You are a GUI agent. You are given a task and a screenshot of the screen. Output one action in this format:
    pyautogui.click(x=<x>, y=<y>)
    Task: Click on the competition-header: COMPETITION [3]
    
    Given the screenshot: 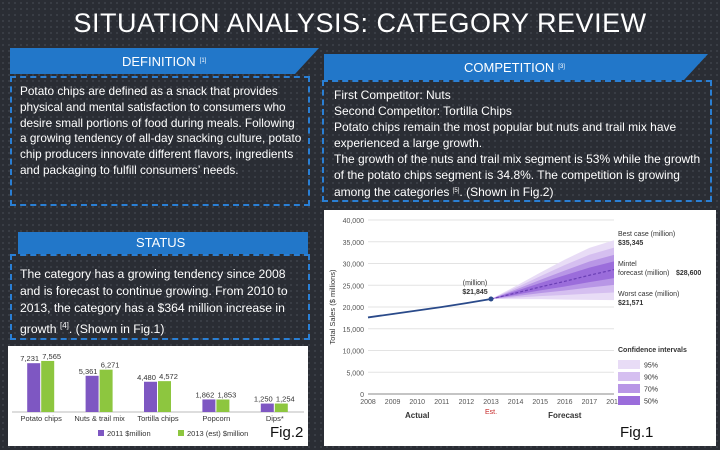 What is the action you would take?
    pyautogui.click(x=516, y=67)
    